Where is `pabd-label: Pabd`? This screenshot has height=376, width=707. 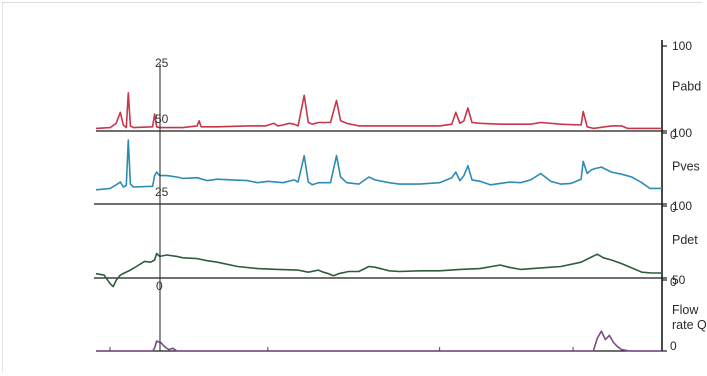
pabd-label: Pabd is located at coordinates (686, 87).